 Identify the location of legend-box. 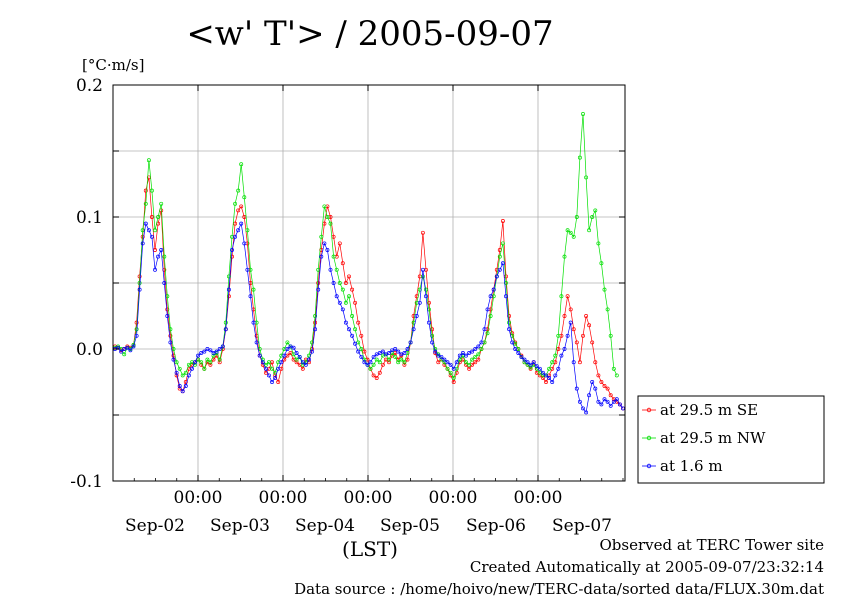
(731, 439).